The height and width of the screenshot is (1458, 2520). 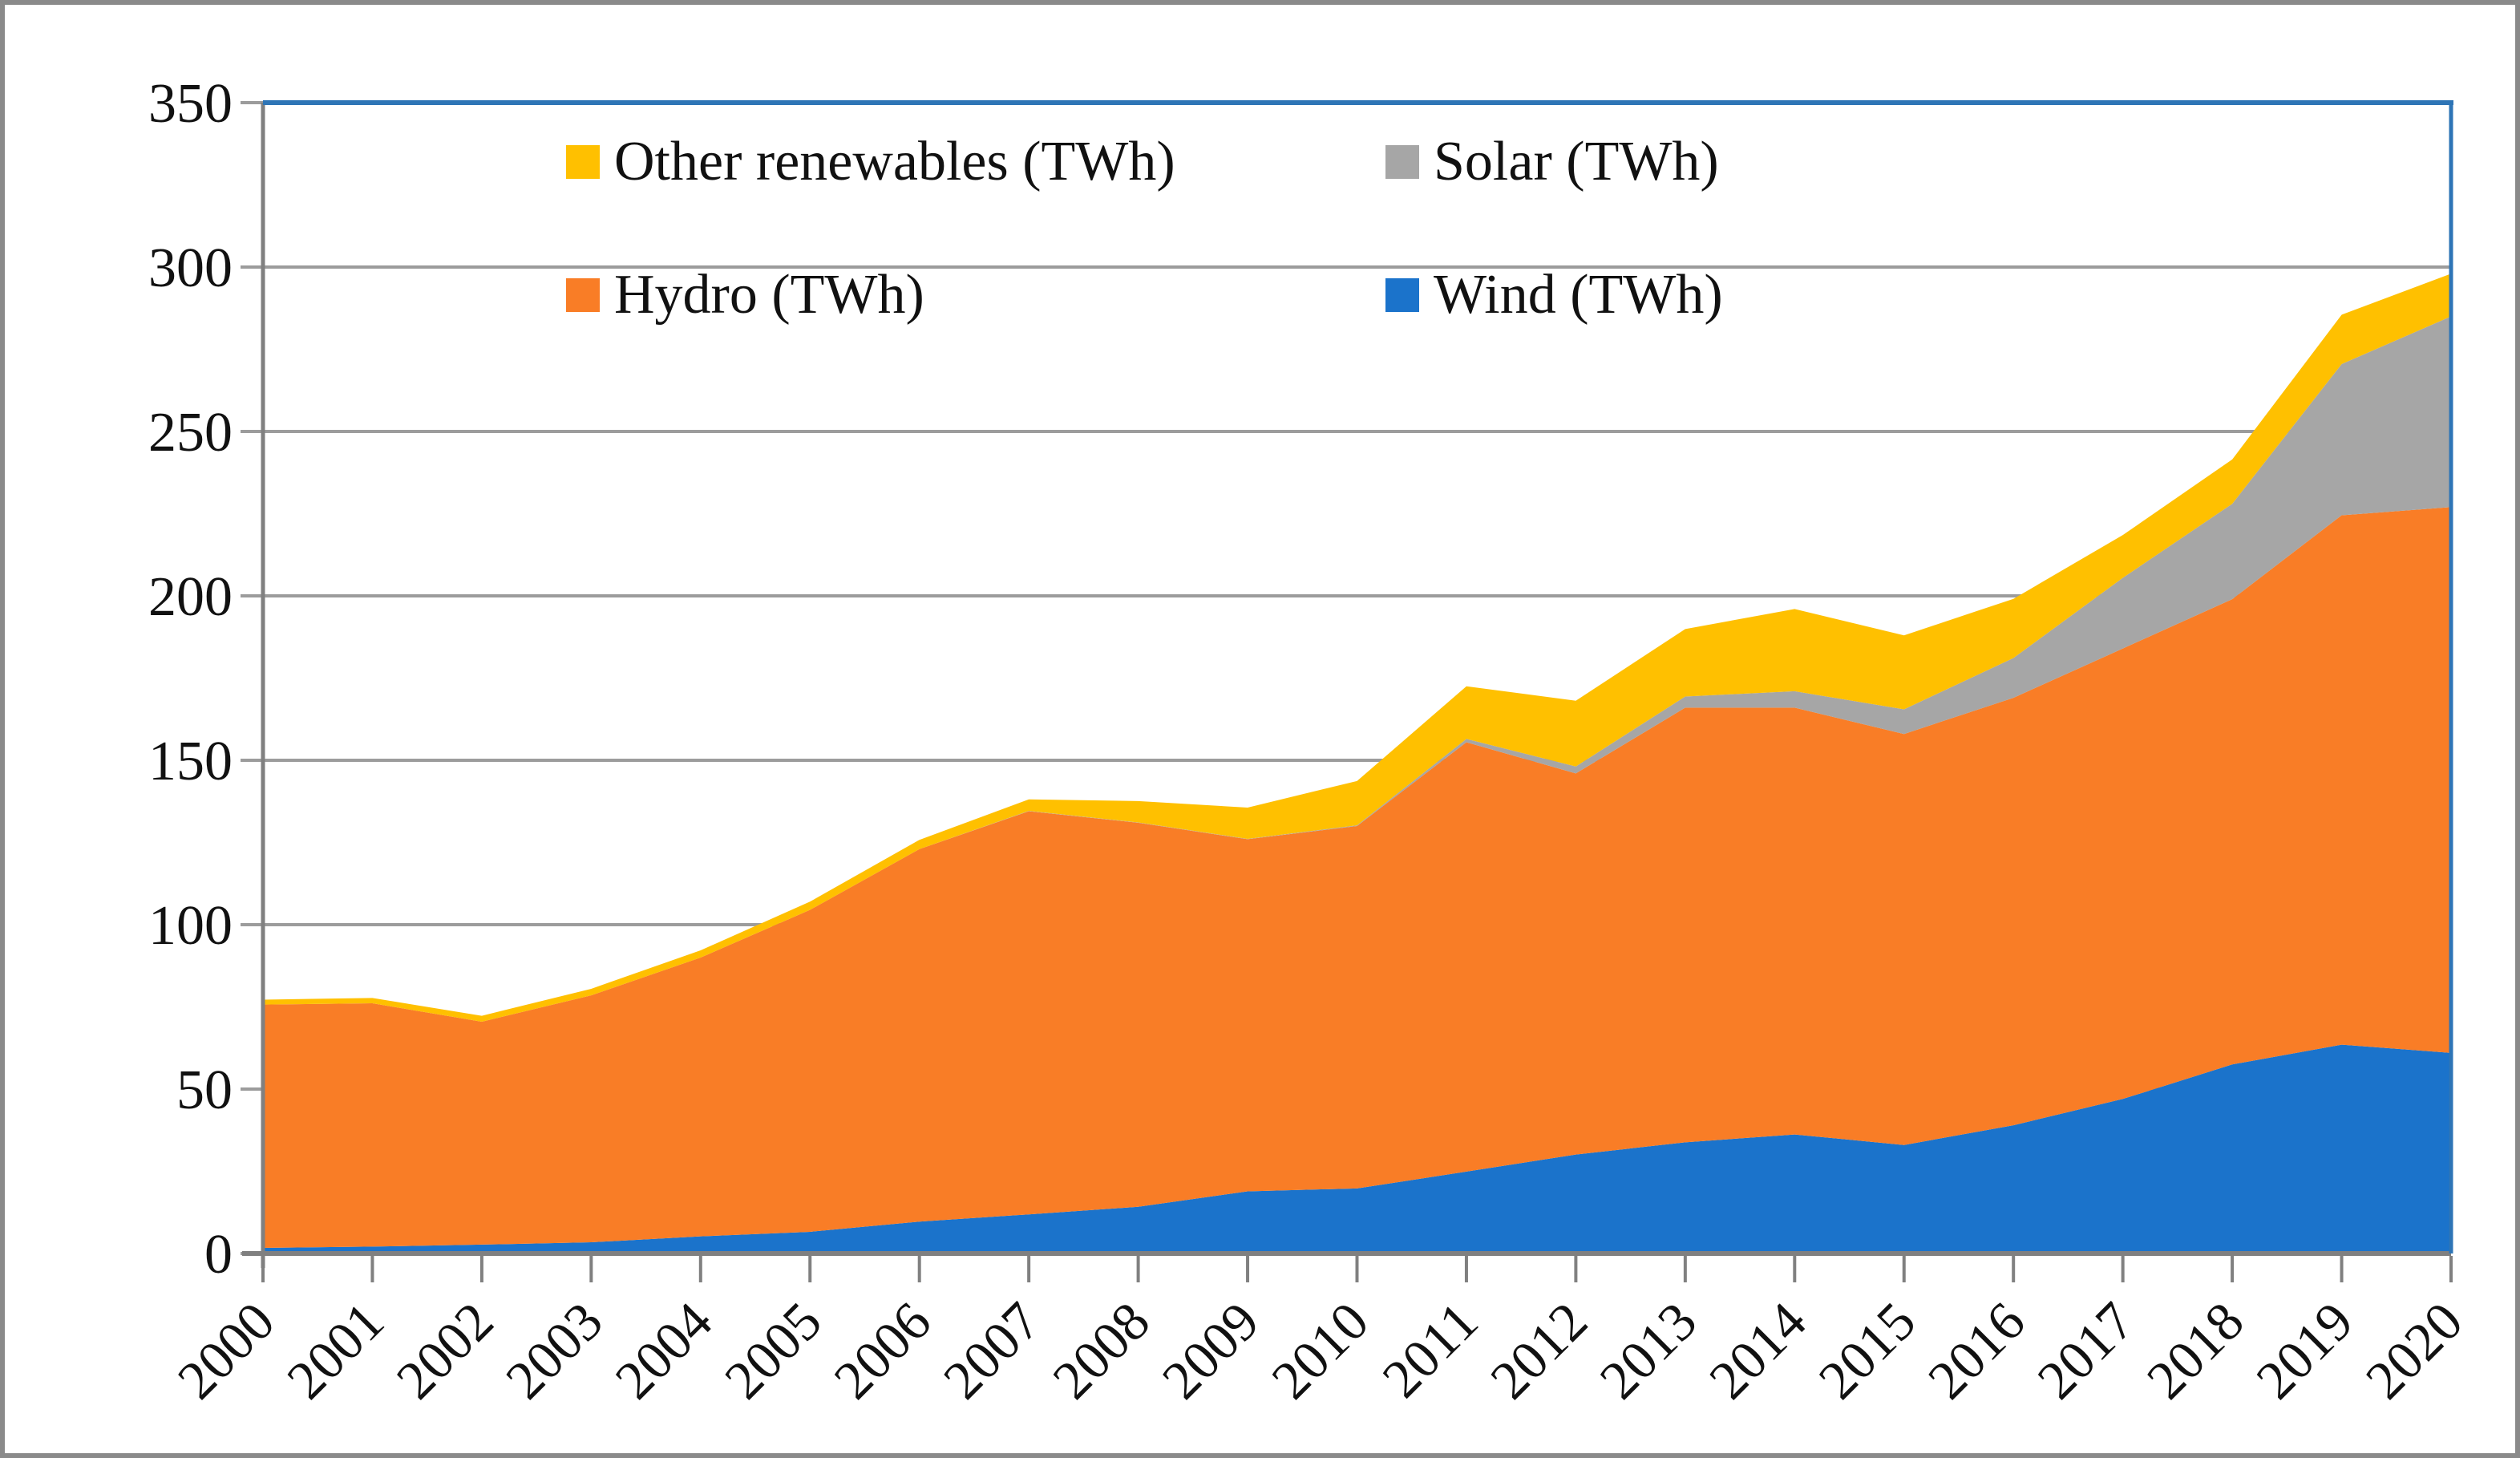 What do you see at coordinates (663, 1350) in the screenshot?
I see `x-tick-label: 2004` at bounding box center [663, 1350].